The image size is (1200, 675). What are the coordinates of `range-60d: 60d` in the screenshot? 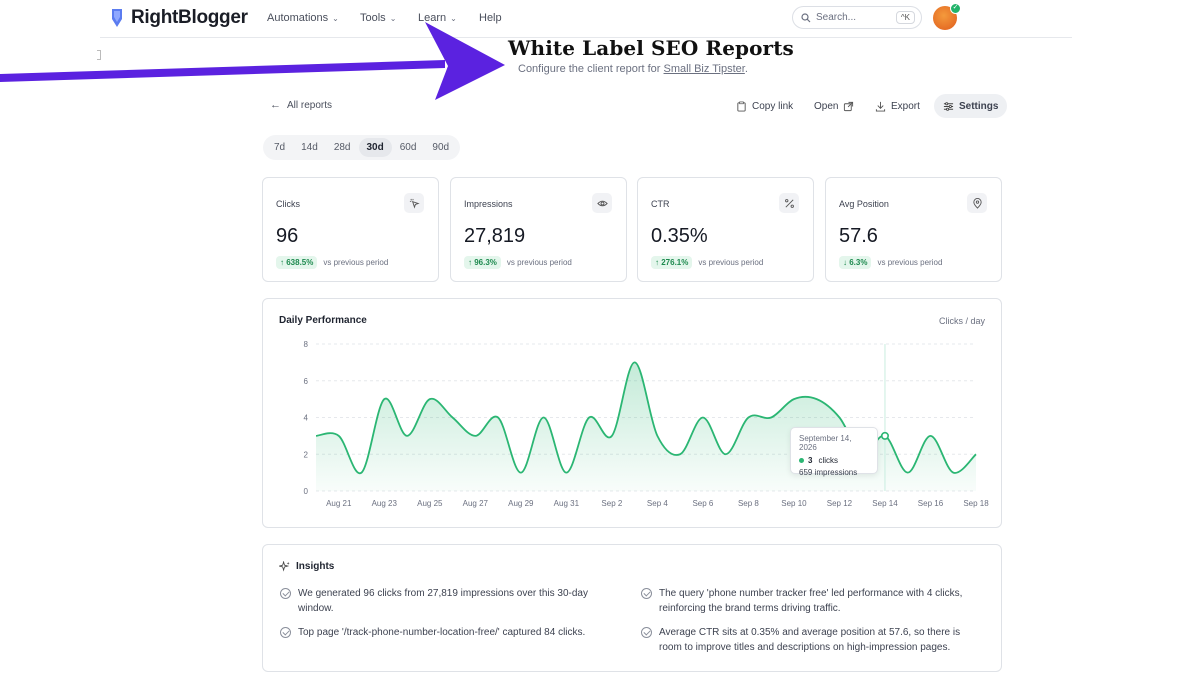 It's located at (408, 147).